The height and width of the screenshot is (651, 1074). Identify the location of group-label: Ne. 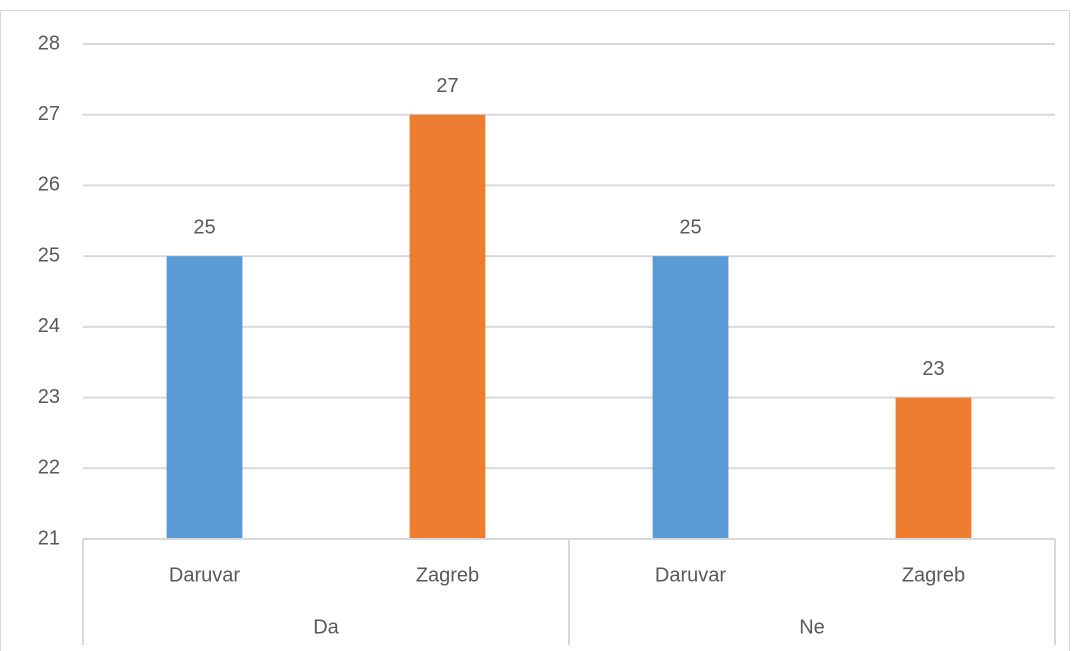
(812, 627).